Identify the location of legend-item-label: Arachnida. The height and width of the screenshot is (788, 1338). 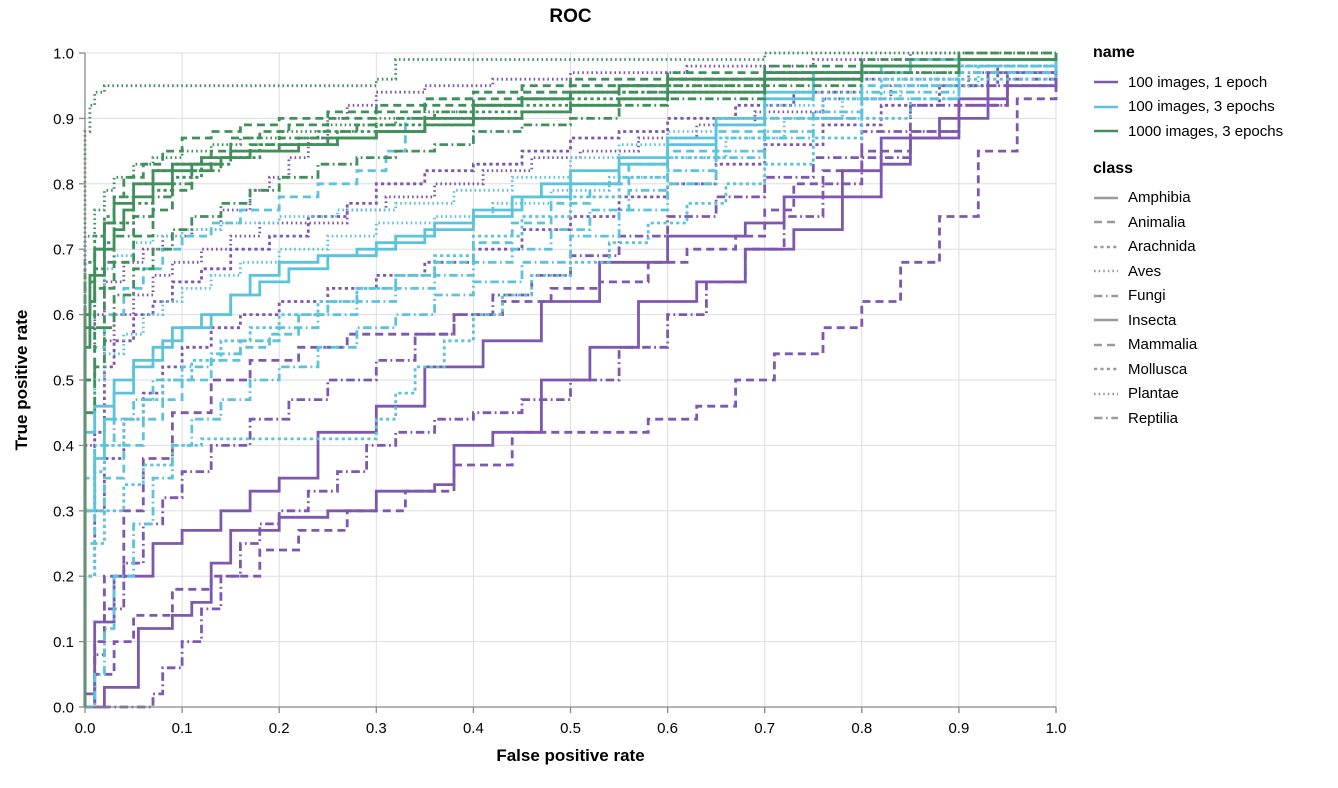
(1162, 247).